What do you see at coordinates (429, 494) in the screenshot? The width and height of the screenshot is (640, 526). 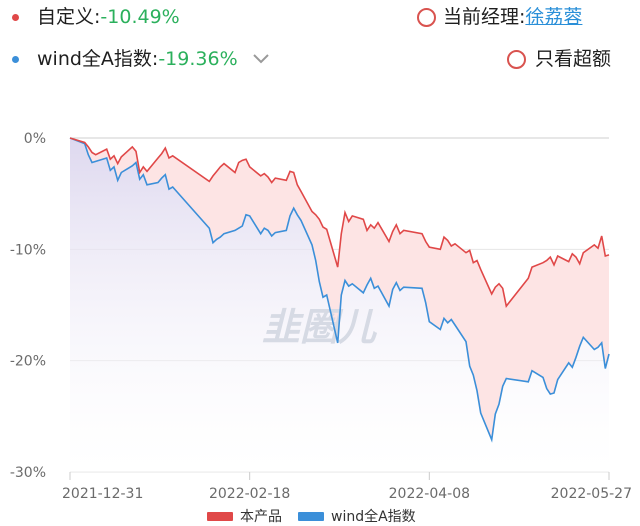 I see `x-tick-label: 2022-04-08` at bounding box center [429, 494].